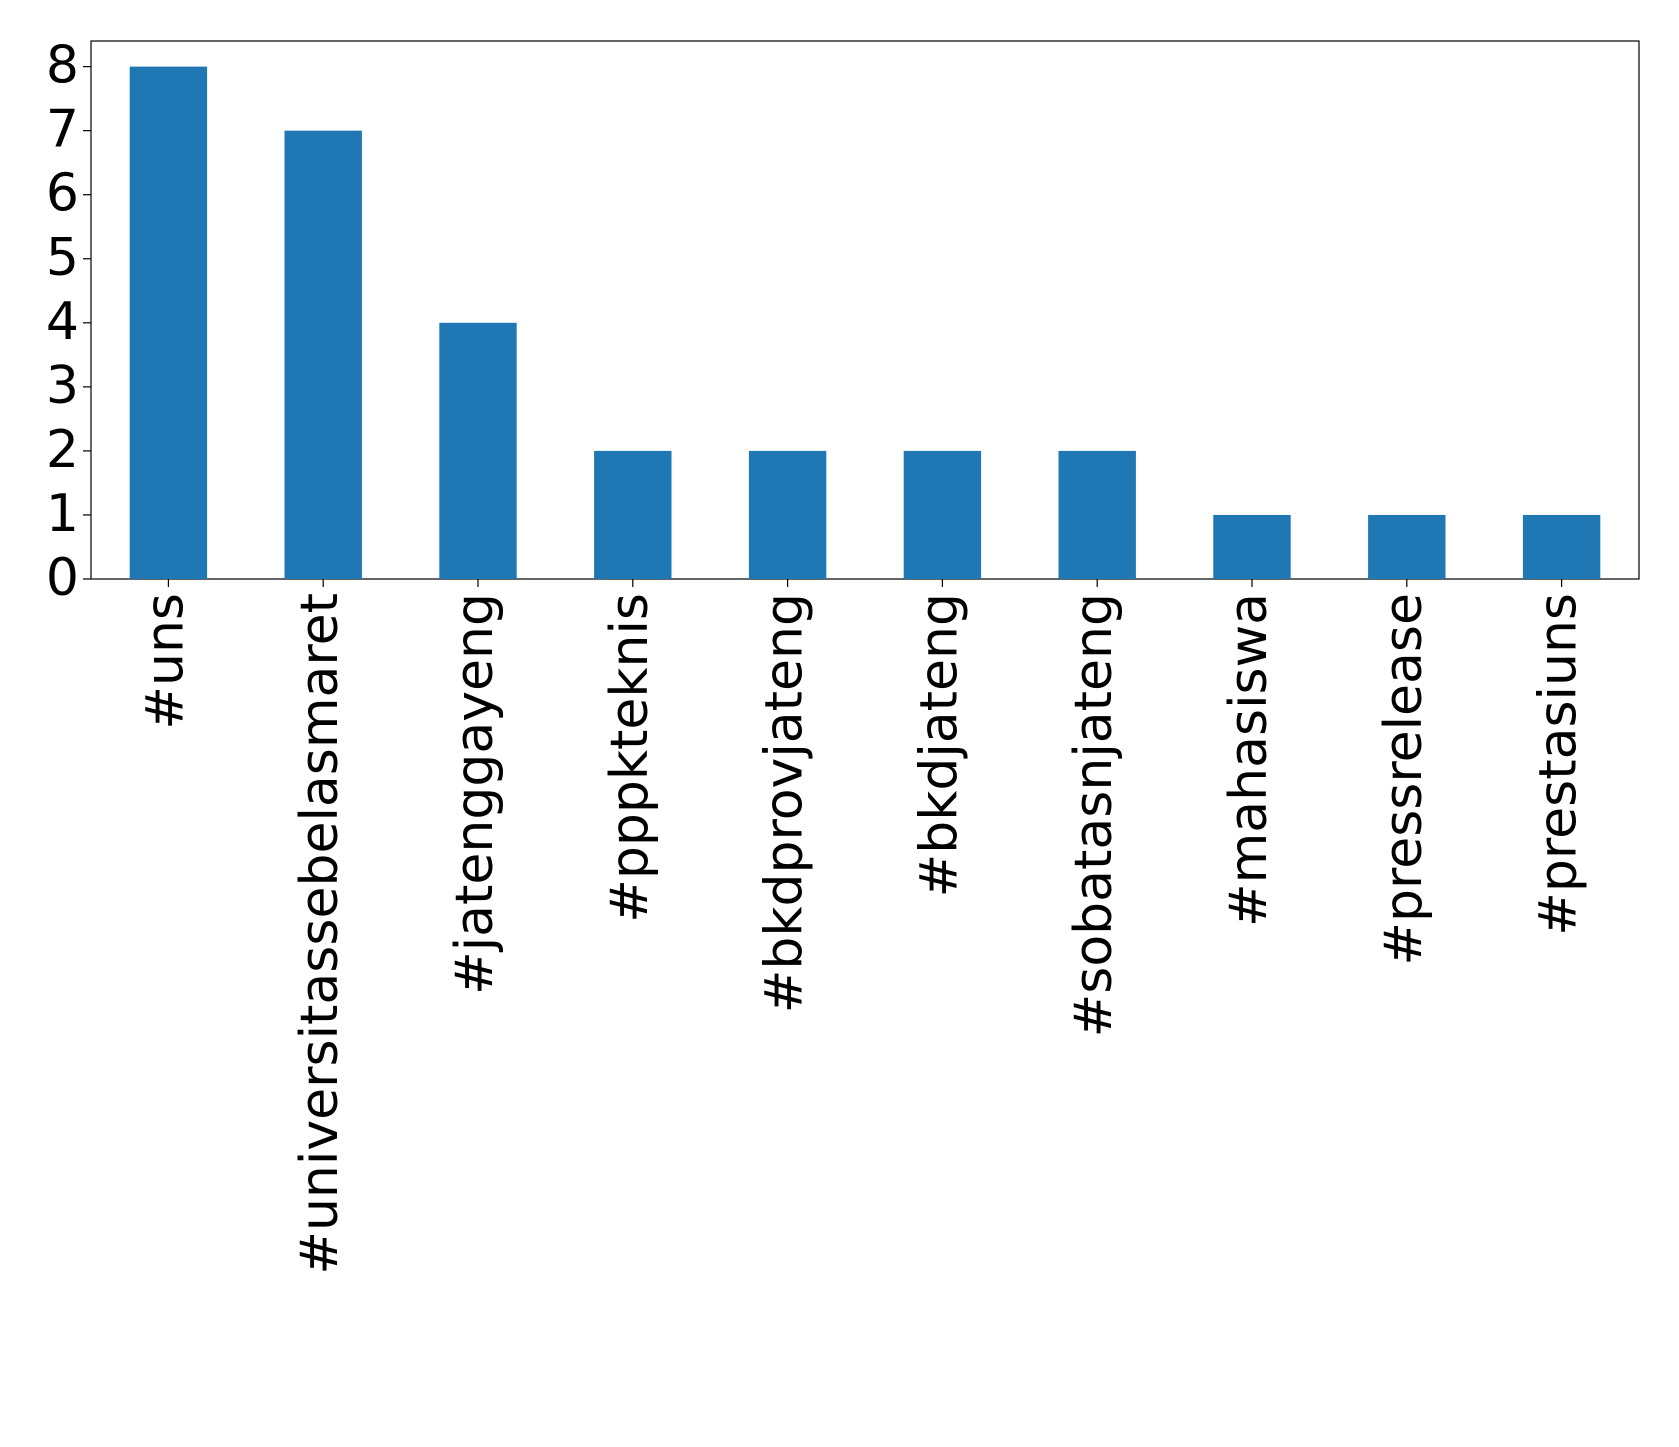  What do you see at coordinates (939, 745) in the screenshot?
I see `x-tick-label: #bkdjateng` at bounding box center [939, 745].